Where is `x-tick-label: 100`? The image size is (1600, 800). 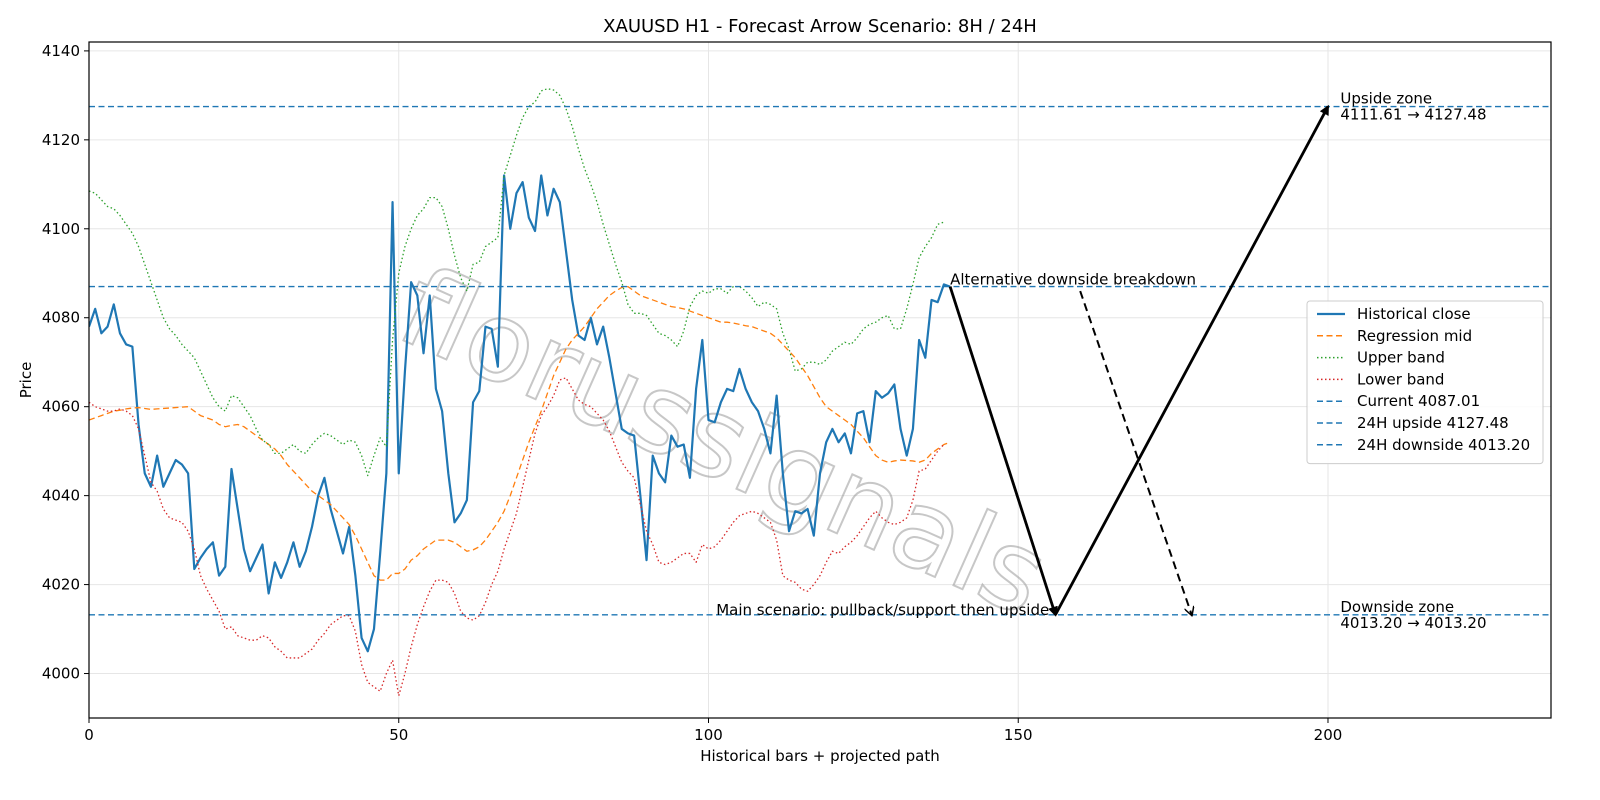
x-tick-label: 100 is located at coordinates (708, 735).